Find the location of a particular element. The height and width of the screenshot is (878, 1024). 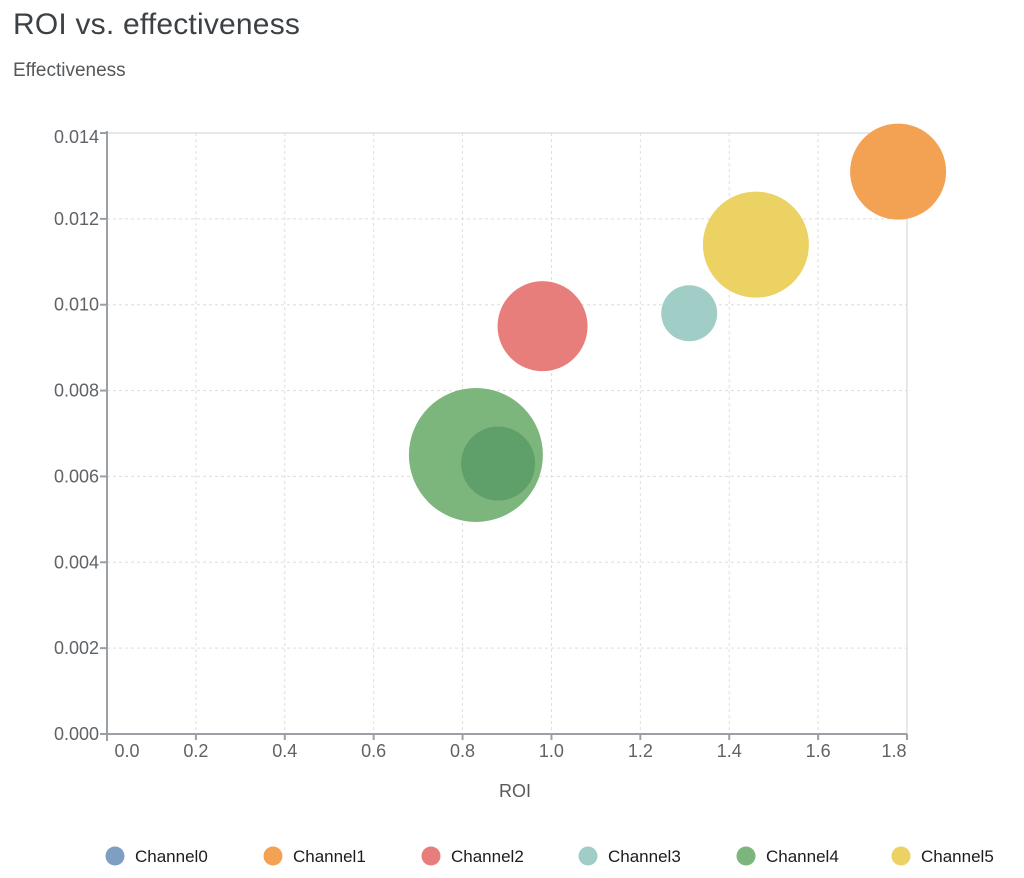

y-tick-label: 0.004 is located at coordinates (76, 562).